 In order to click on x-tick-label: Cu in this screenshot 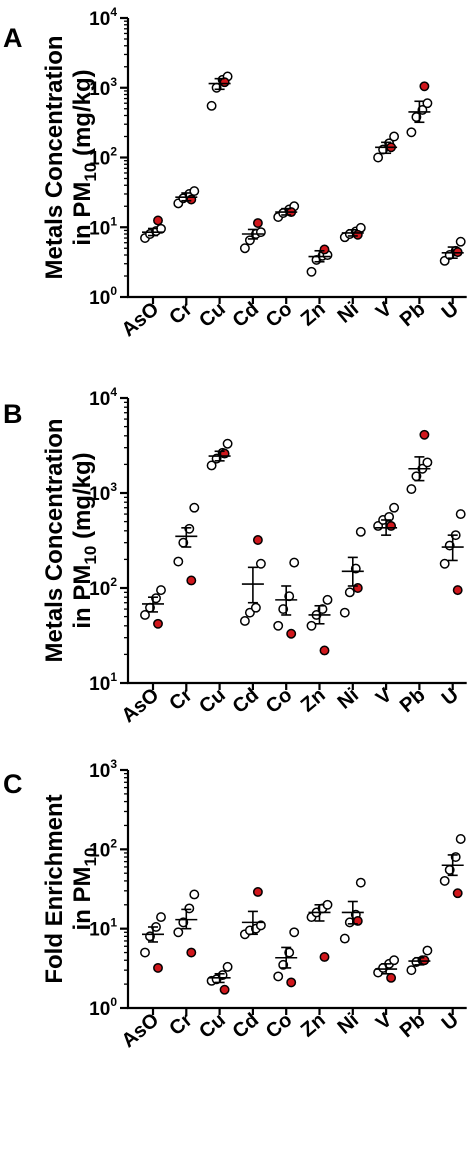, I will do `click(212, 701)`.